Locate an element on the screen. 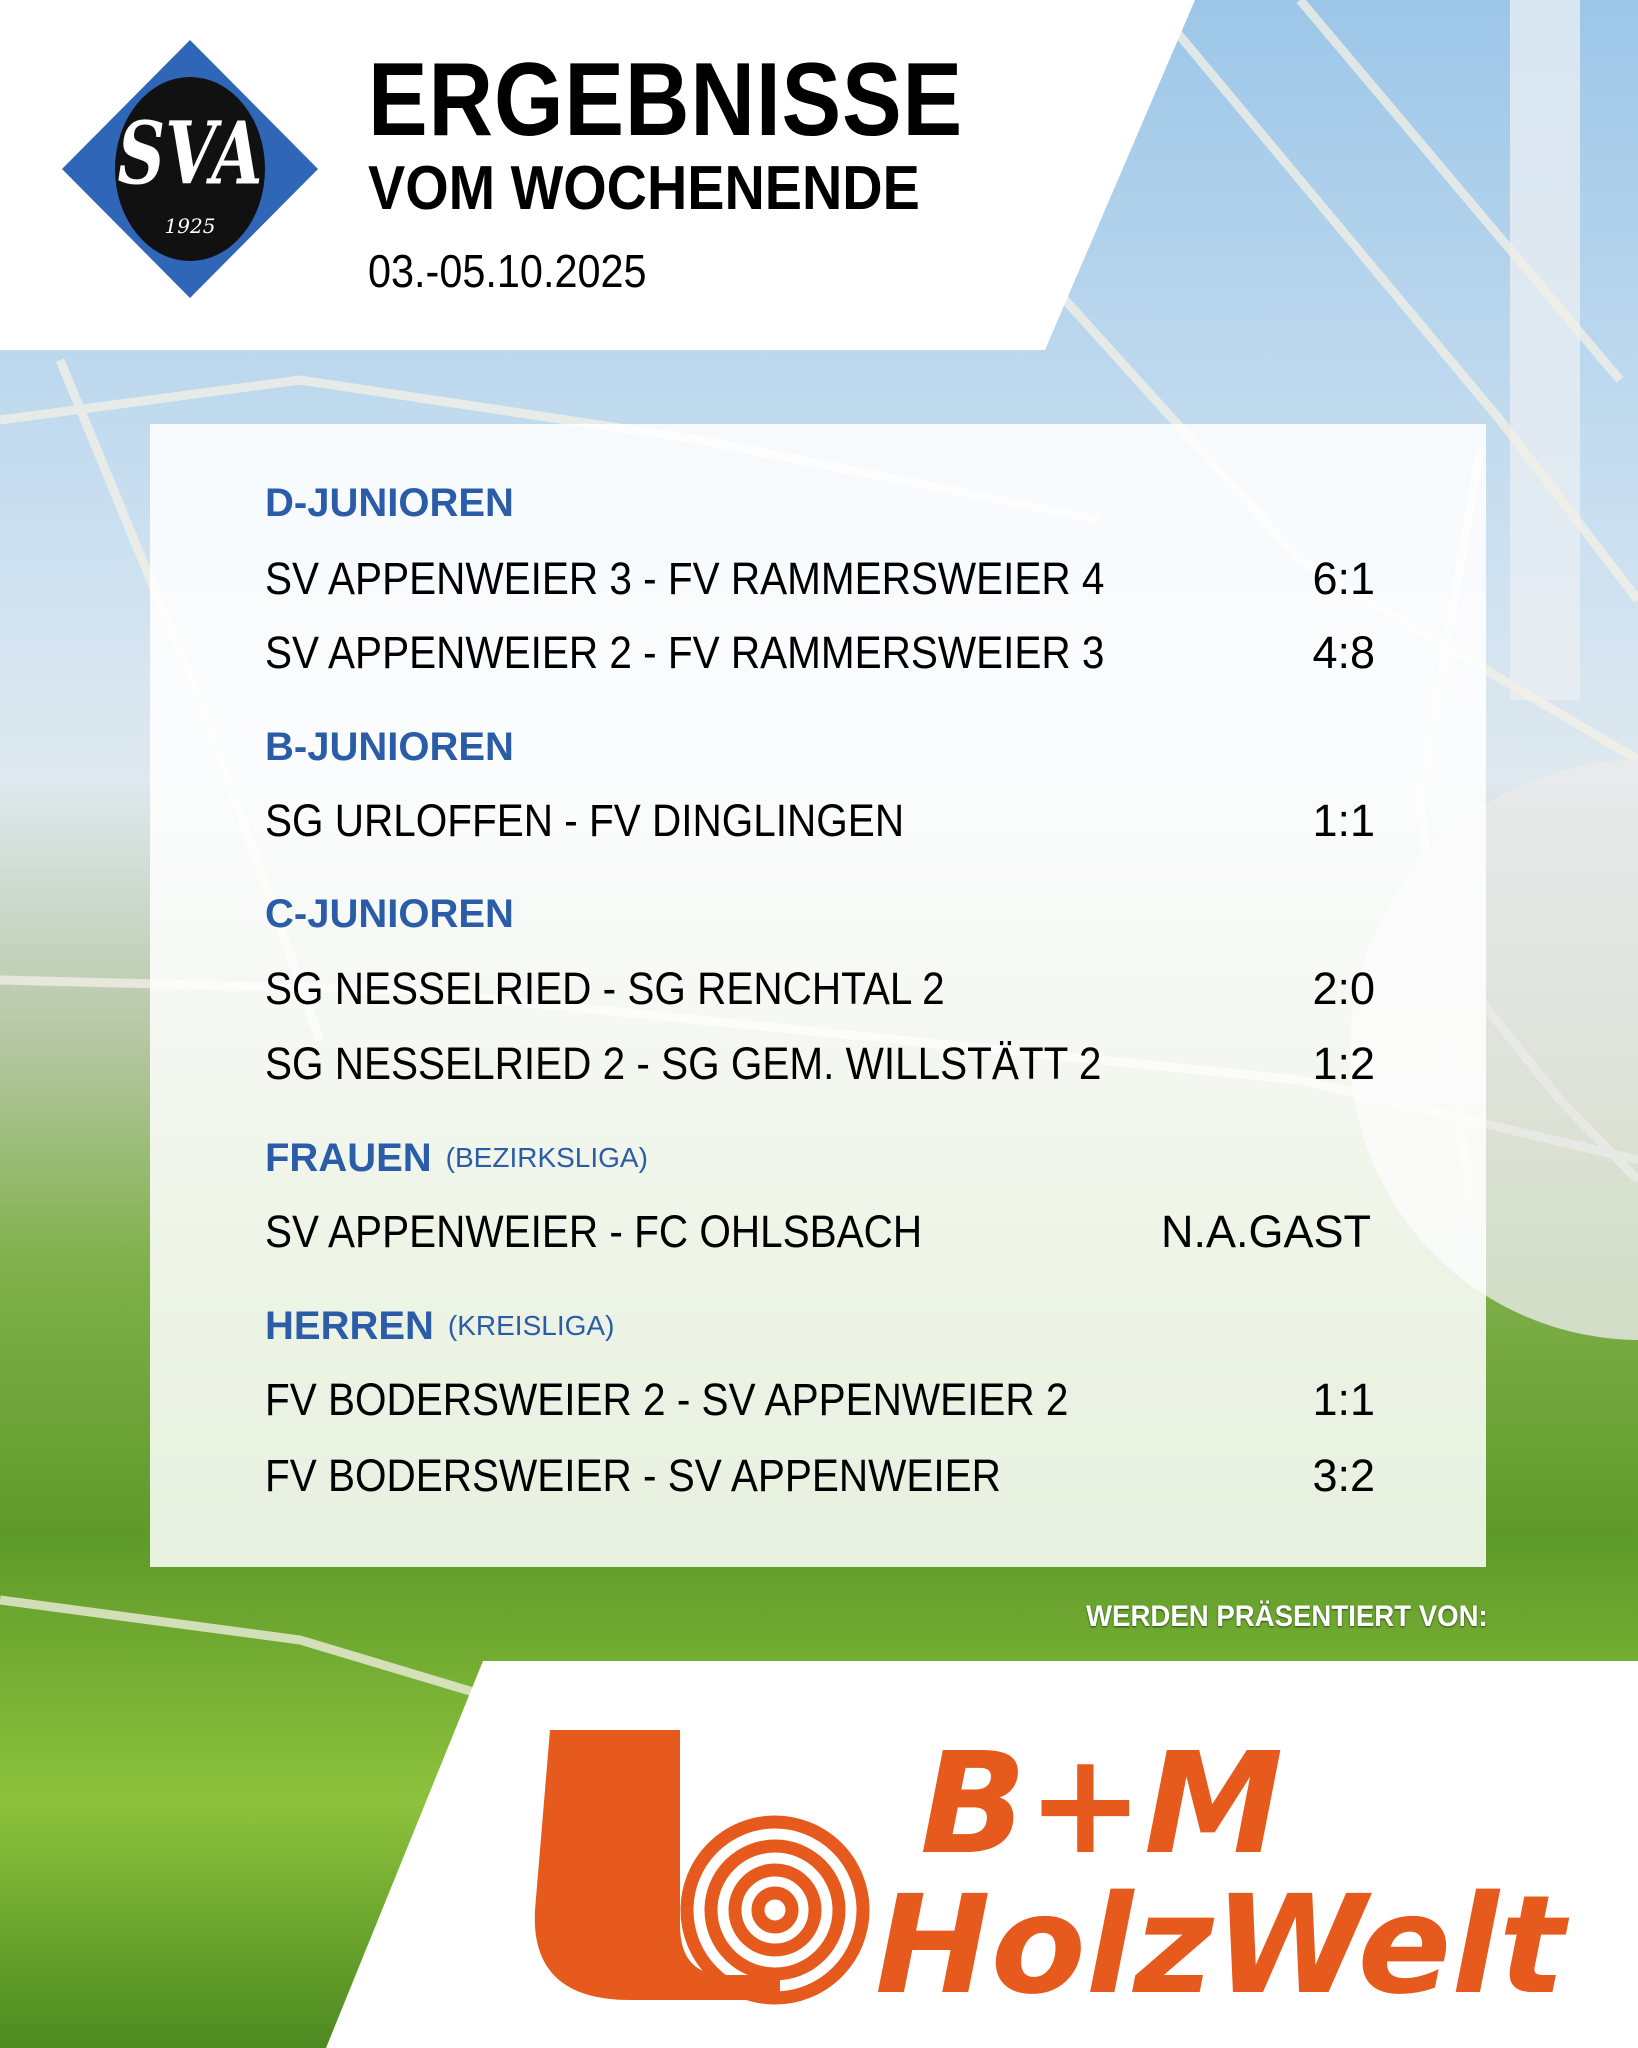 The height and width of the screenshot is (2048, 1638). match-teams: SG NESSELRIED - SG RENCHTAL 2 is located at coordinates (605, 988).